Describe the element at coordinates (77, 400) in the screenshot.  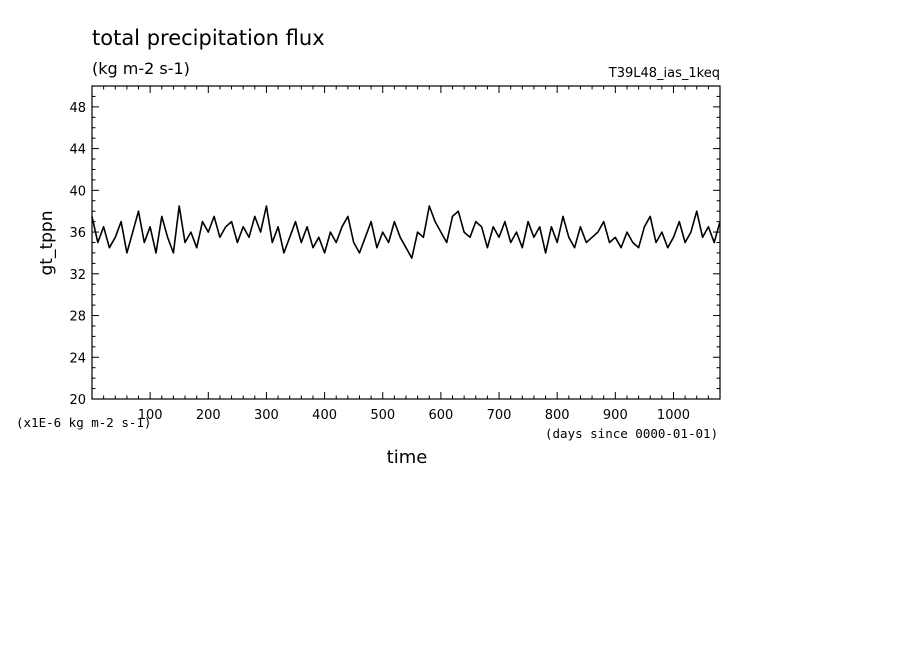
I see `y-tick-label: 20` at that location.